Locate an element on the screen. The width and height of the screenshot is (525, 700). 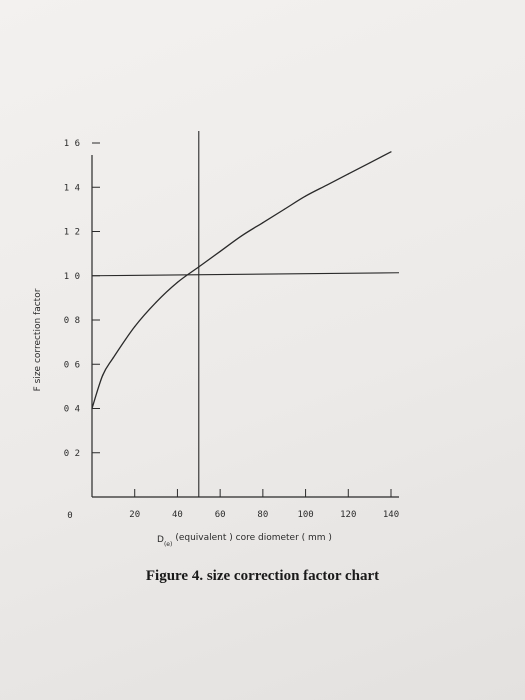
y-tick-label: 0 2 is located at coordinates (72, 454).